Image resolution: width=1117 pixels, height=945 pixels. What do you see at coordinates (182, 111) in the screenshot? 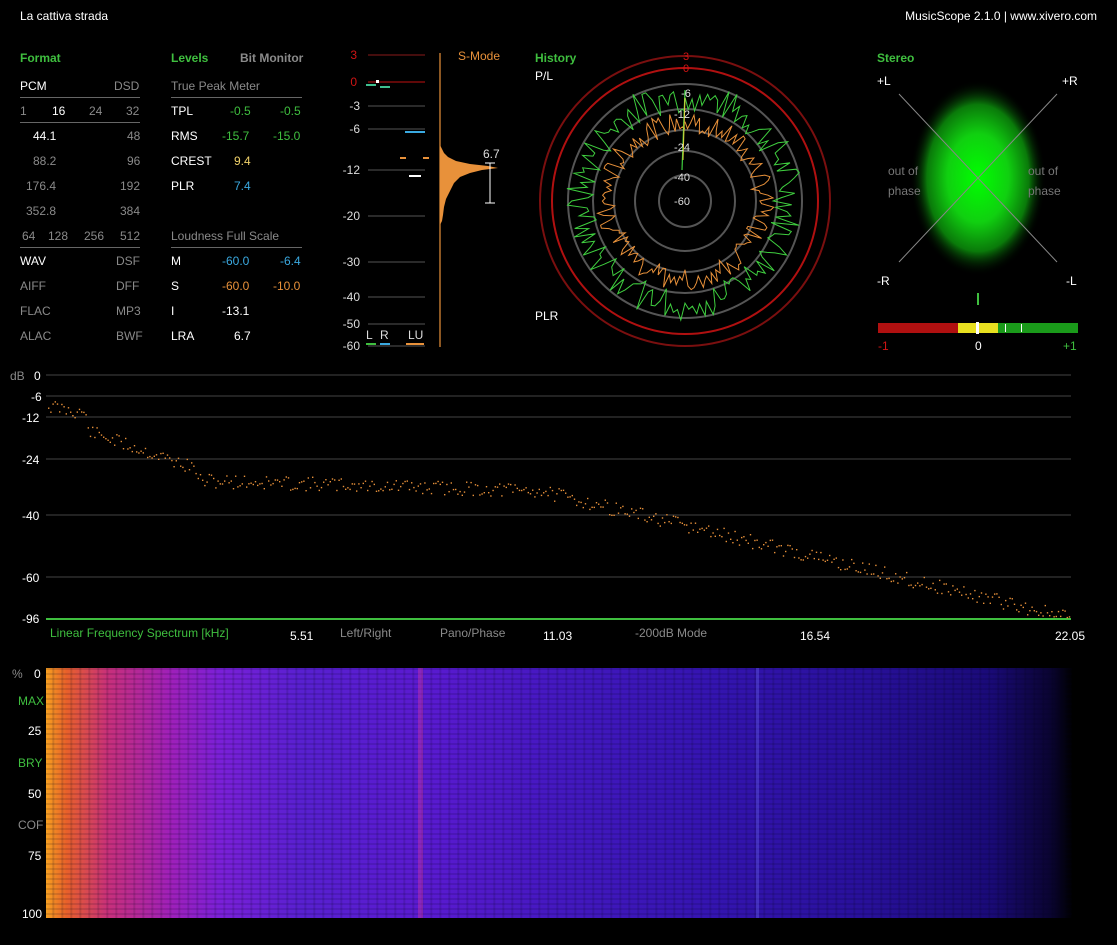
I see `tpl-label: TPL` at bounding box center [182, 111].